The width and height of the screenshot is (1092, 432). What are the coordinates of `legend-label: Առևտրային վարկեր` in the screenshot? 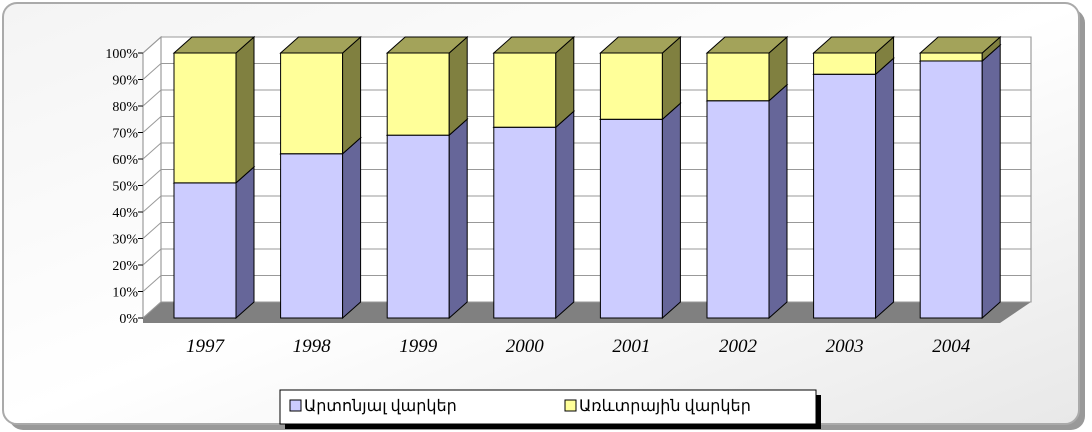 It's located at (665, 406).